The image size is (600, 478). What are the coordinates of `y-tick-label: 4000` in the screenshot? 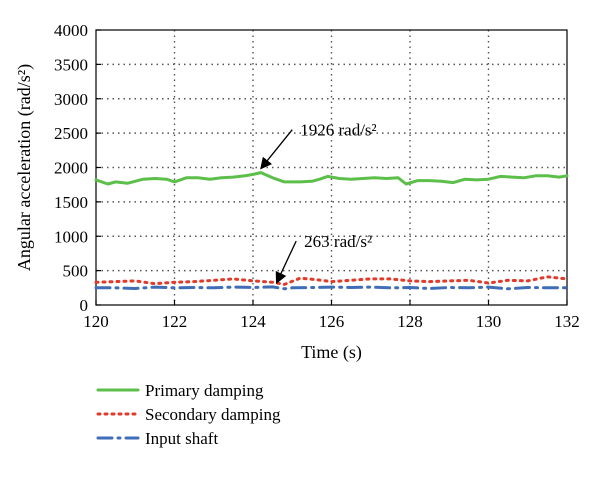 It's located at (71, 30).